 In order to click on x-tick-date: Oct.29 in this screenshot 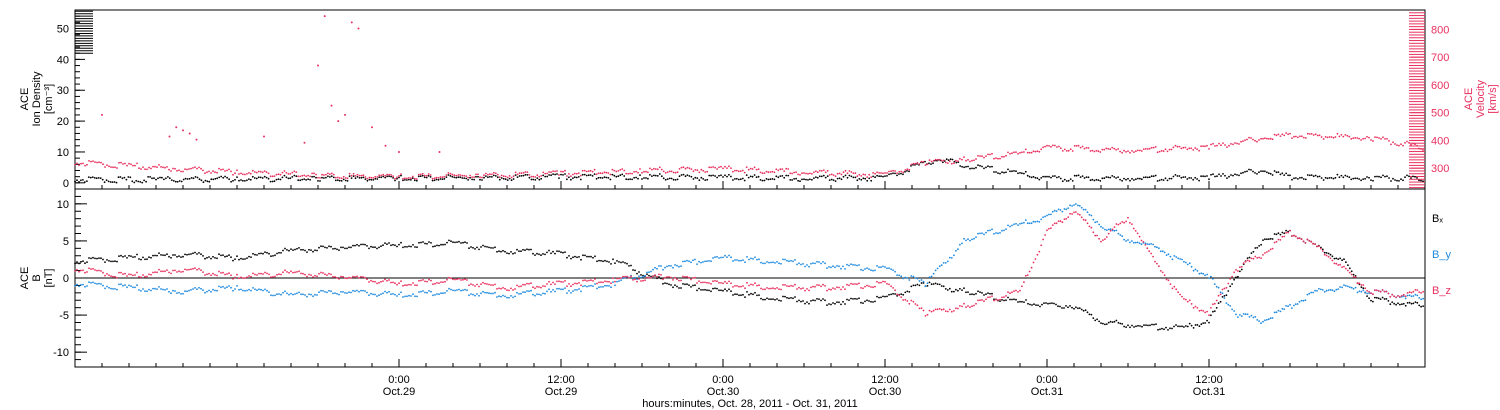, I will do `click(561, 392)`.